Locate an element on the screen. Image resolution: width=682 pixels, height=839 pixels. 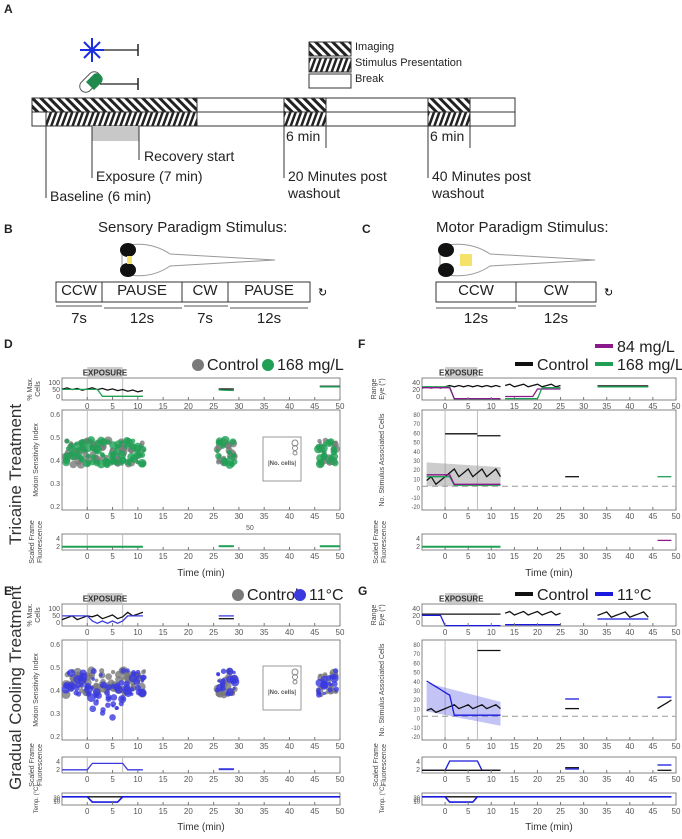
treatment-temp-line is located at coordinates (201, 799).